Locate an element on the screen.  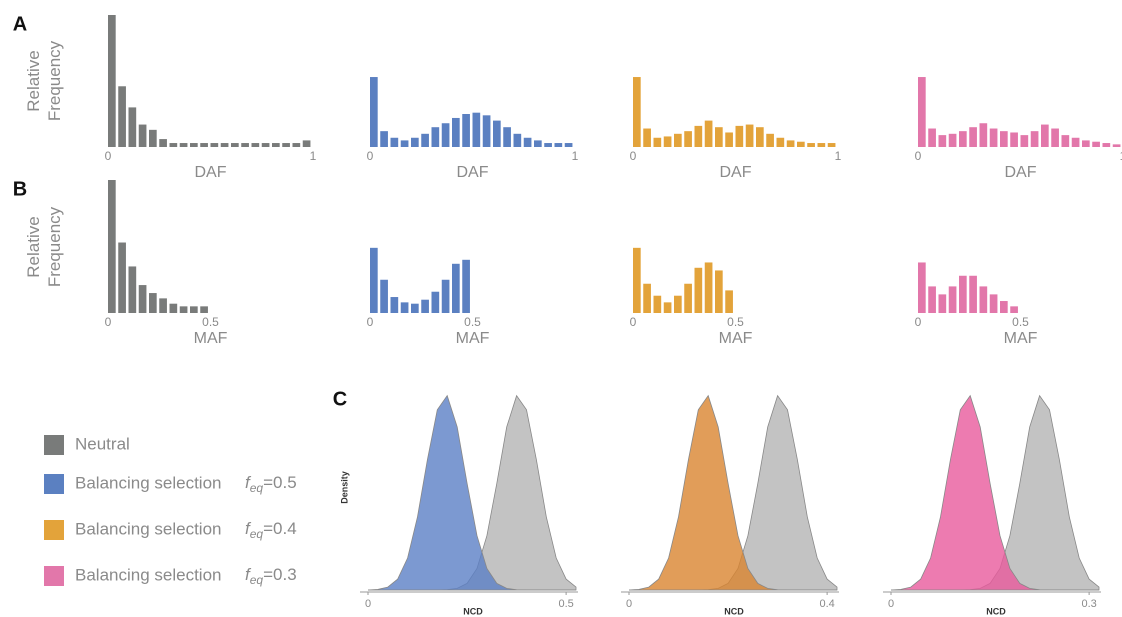
legend-label: Balancing selection is located at coordinates (148, 528).